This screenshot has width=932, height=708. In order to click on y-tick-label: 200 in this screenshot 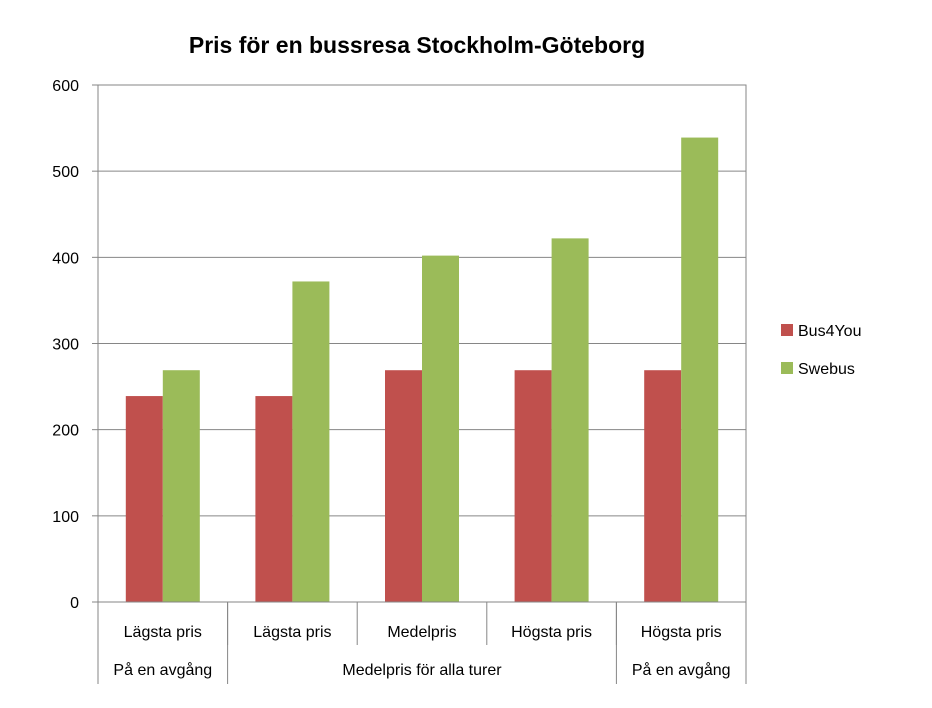, I will do `click(65, 431)`.